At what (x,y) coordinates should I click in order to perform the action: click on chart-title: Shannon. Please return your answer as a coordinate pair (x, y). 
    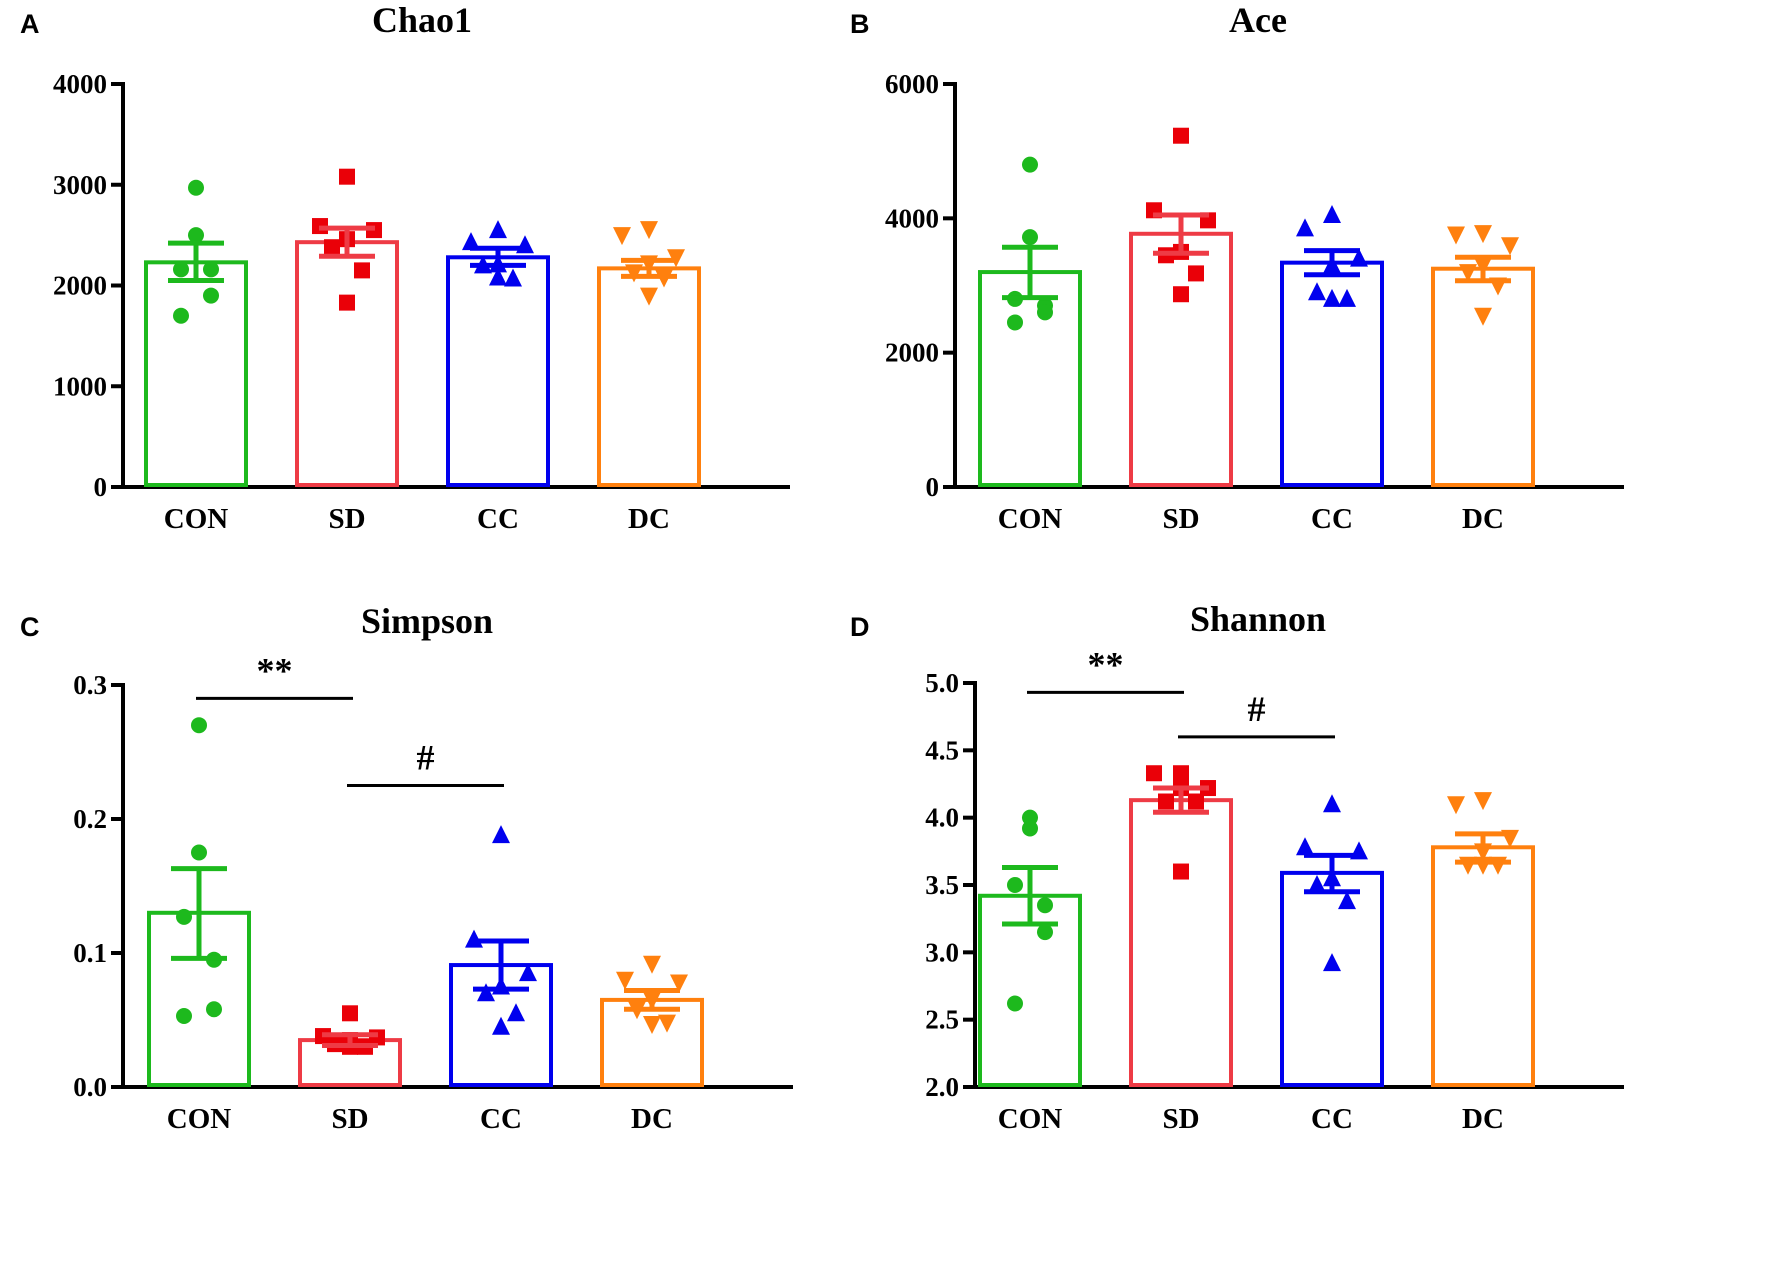
    Looking at the image, I should click on (1258, 619).